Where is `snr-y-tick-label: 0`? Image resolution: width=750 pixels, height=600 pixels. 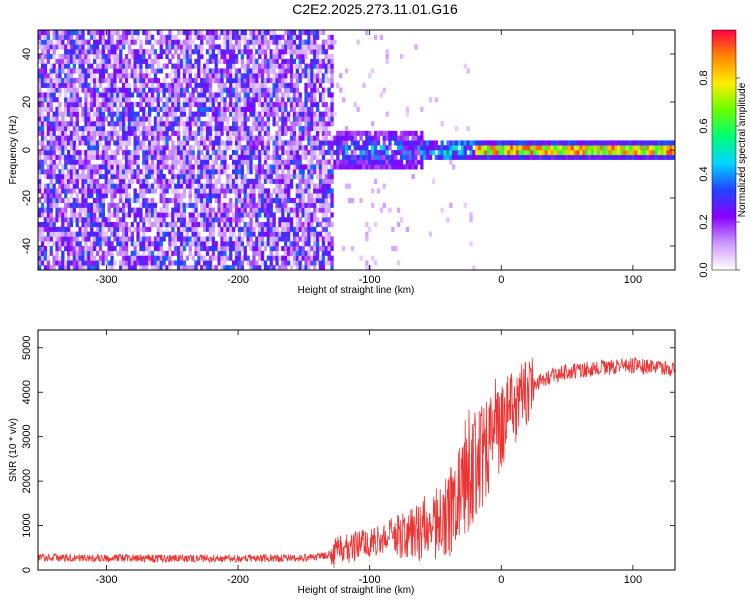 snr-y-tick-label: 0 is located at coordinates (27, 570).